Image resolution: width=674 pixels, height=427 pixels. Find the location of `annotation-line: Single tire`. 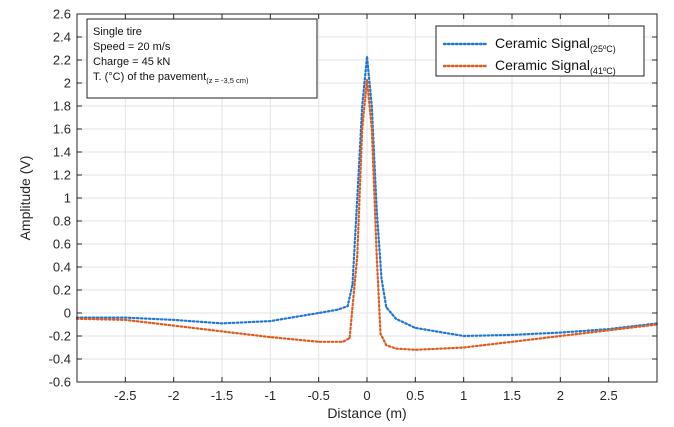

annotation-line: Single tire is located at coordinates (117, 32).